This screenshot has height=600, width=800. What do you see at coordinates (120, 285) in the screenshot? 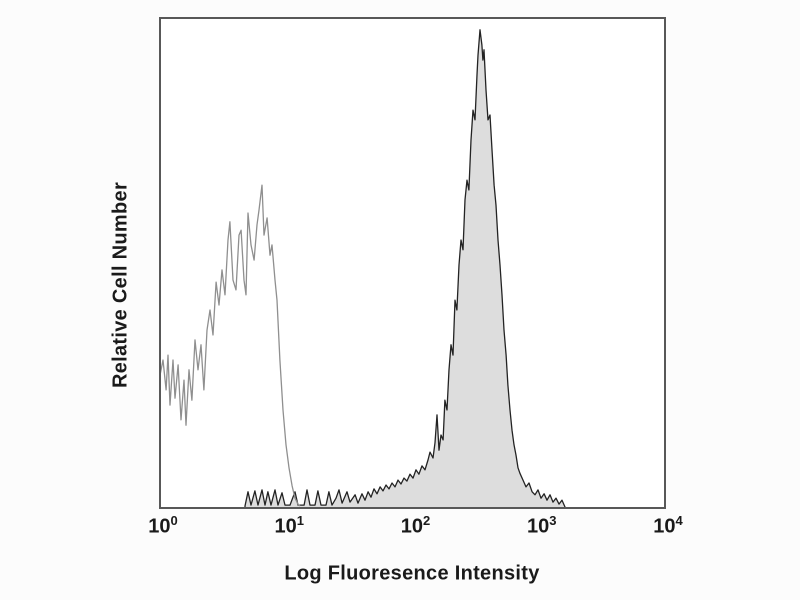
I see `y-axis-label: Relative Cell Number` at bounding box center [120, 285].